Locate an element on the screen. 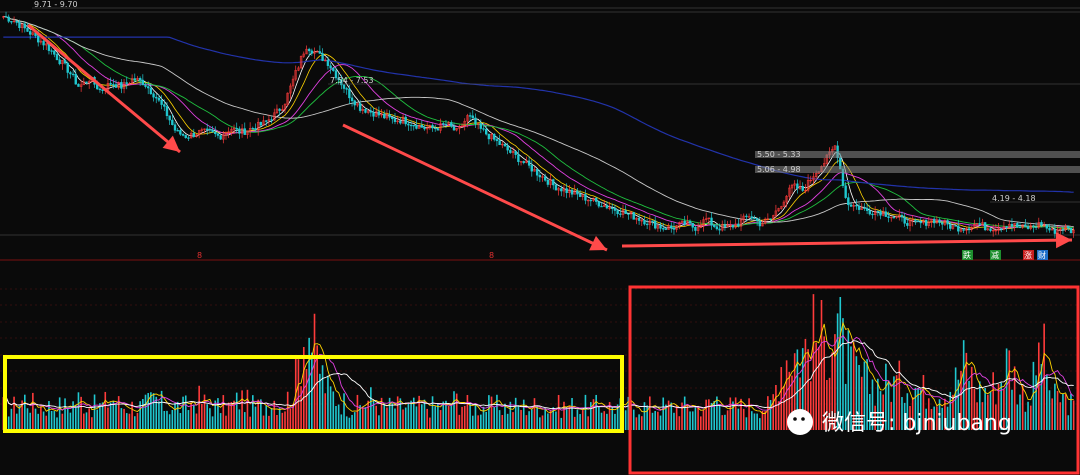  wechat-icon is located at coordinates (800, 422).